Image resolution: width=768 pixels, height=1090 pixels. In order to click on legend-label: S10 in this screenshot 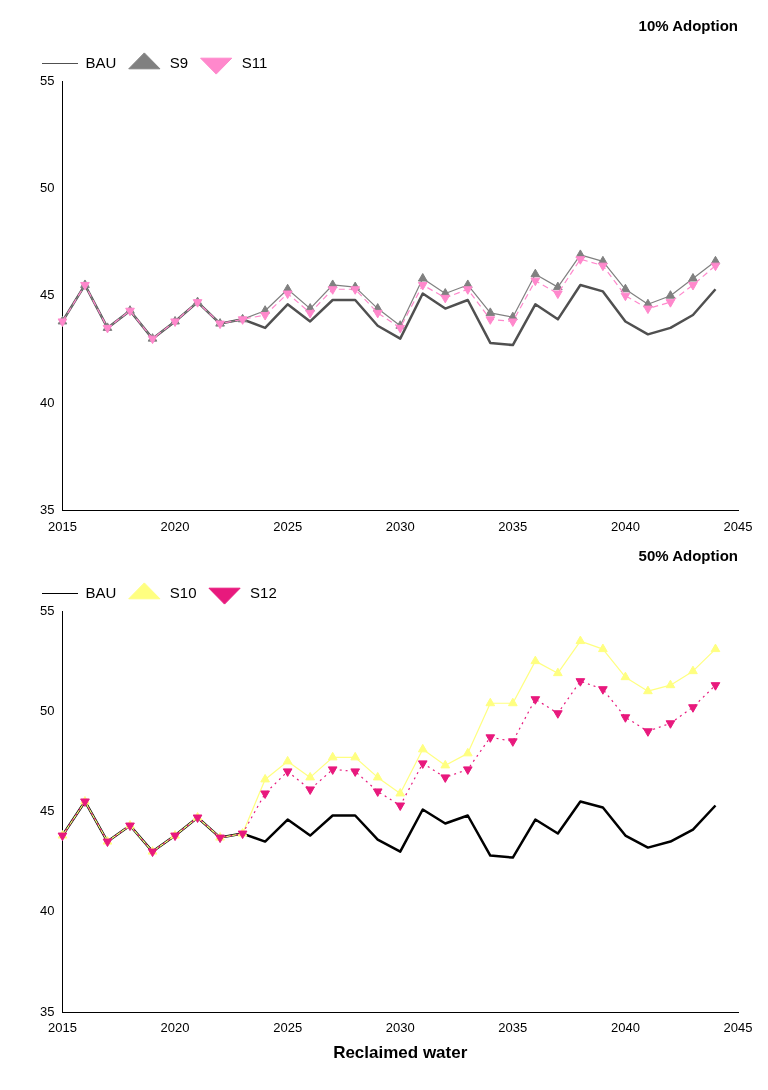, I will do `click(183, 592)`.